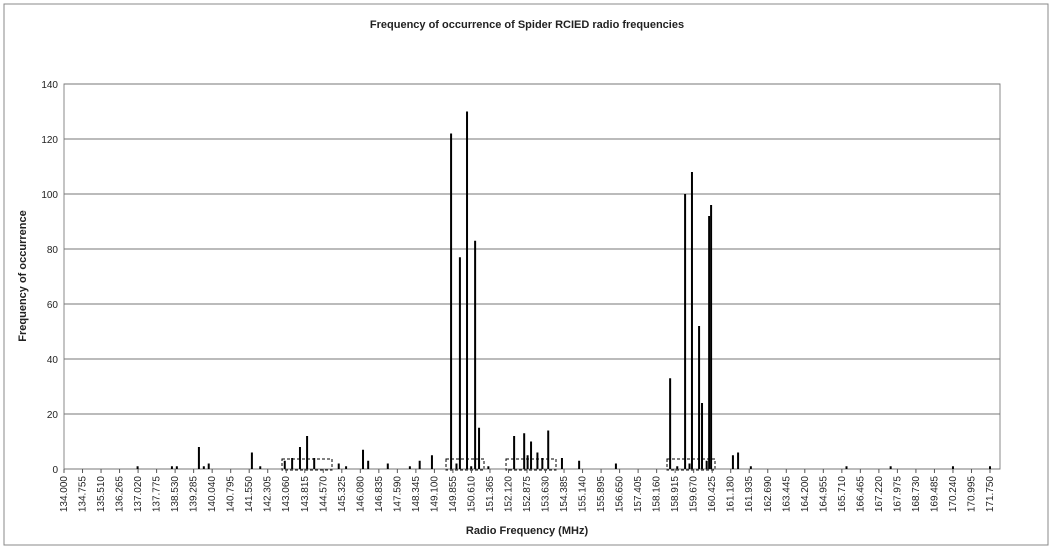 This screenshot has height=554, width=1052. What do you see at coordinates (934, 494) in the screenshot?
I see `x-tick-label: 169.485` at bounding box center [934, 494].